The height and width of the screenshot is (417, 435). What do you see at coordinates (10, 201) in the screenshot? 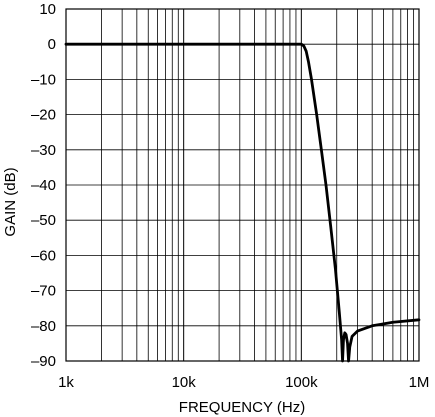
I see `y-axis-label: GAIN (dB)` at bounding box center [10, 201].